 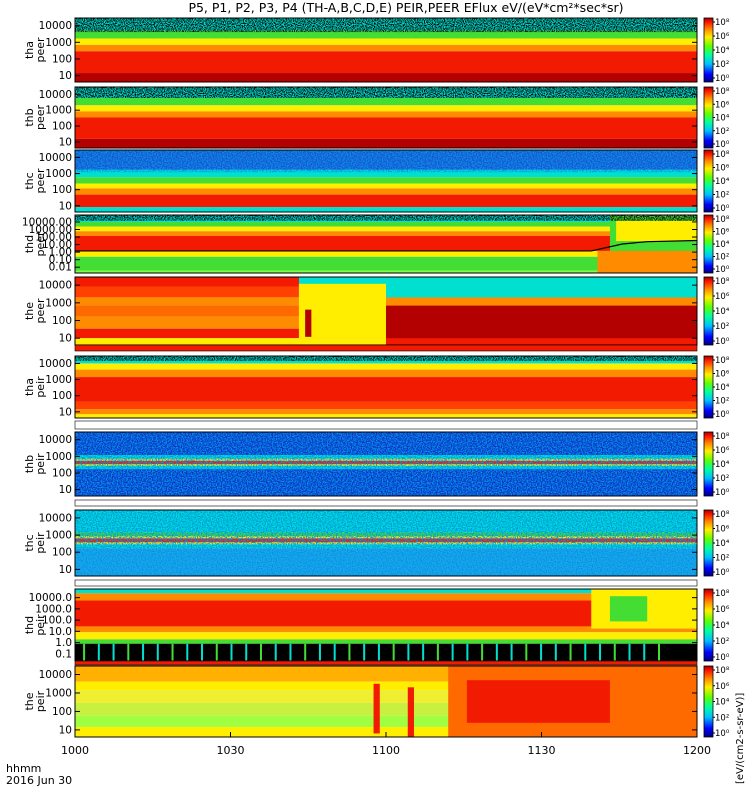 I want to click on panel-probe-label: the, so click(x=29, y=311).